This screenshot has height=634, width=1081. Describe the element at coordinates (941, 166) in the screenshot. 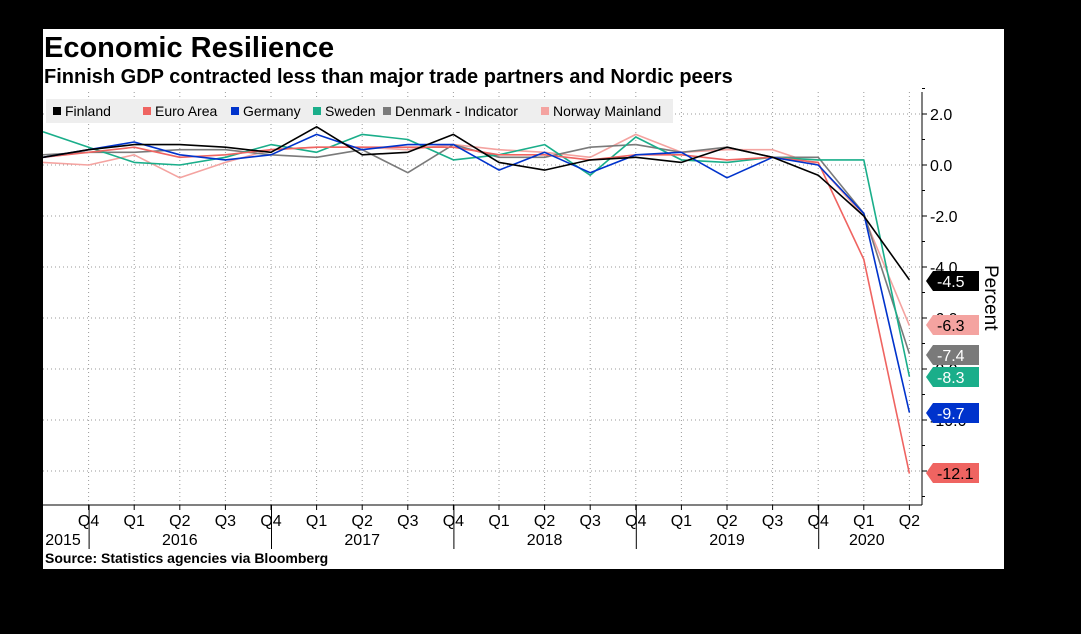

I see `y-tick-label: 0.0` at that location.